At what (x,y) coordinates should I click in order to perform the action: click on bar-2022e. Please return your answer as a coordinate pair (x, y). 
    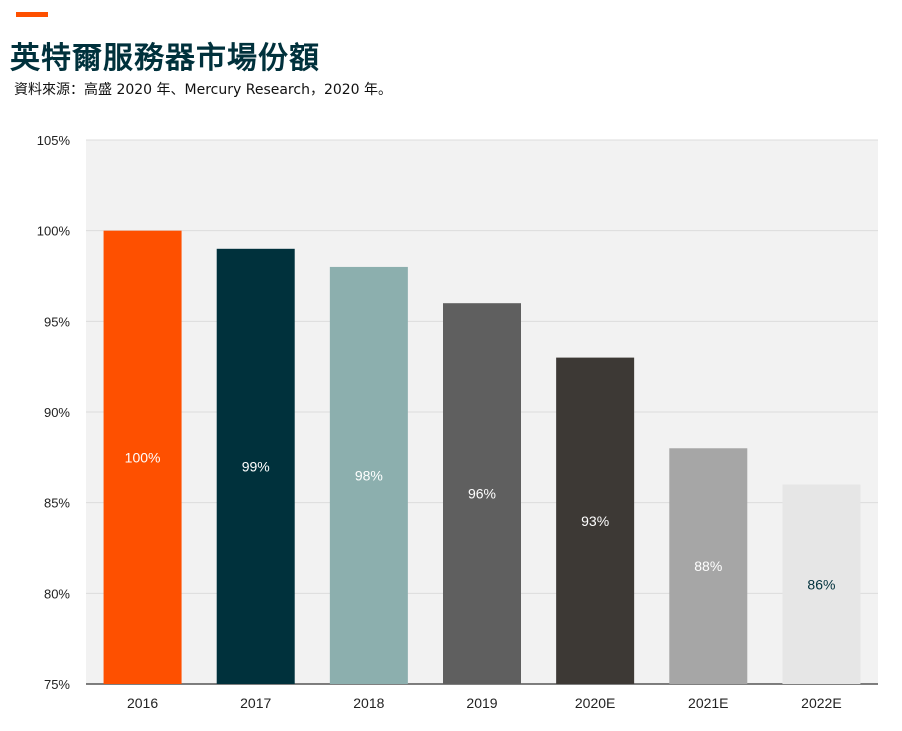
    Looking at the image, I should click on (821, 584).